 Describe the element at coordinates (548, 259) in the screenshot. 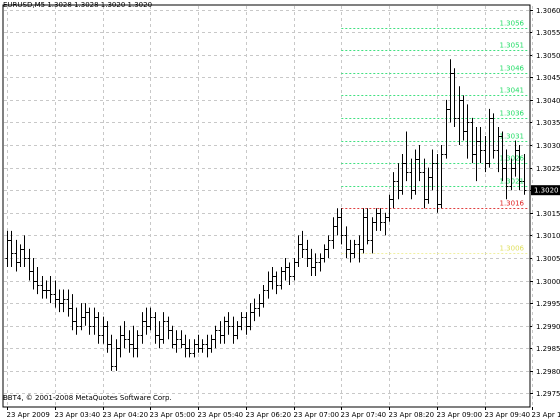

I see `y-tick-label: 1.3005` at that location.